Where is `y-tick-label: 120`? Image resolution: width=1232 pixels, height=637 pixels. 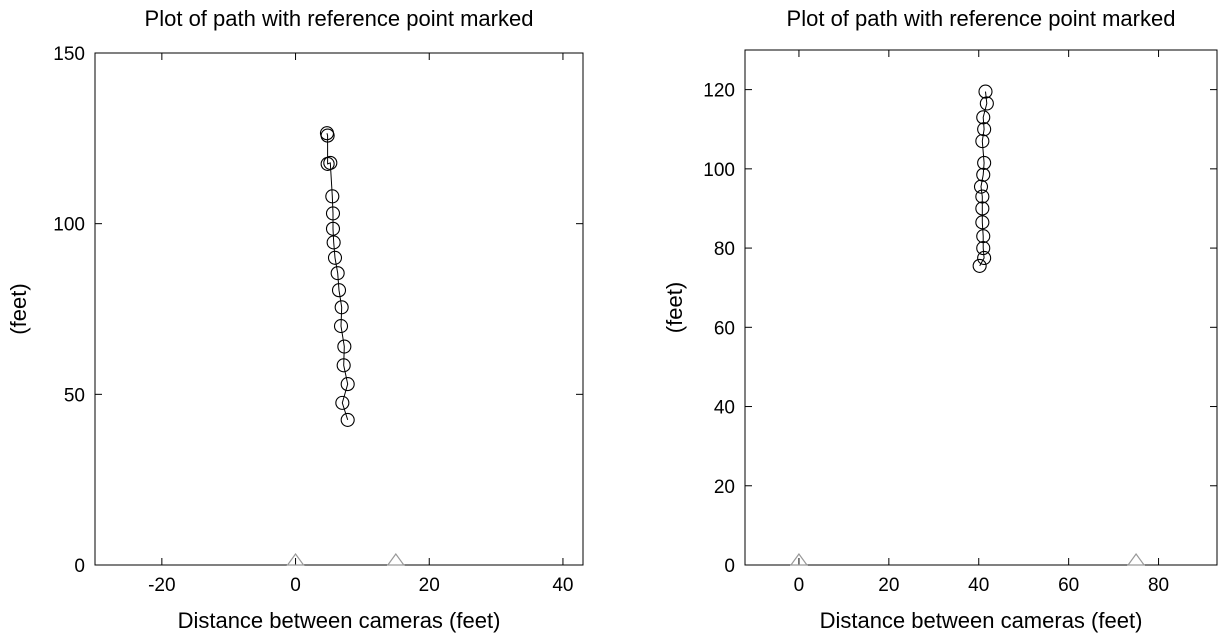
y-tick-label: 120 is located at coordinates (719, 91).